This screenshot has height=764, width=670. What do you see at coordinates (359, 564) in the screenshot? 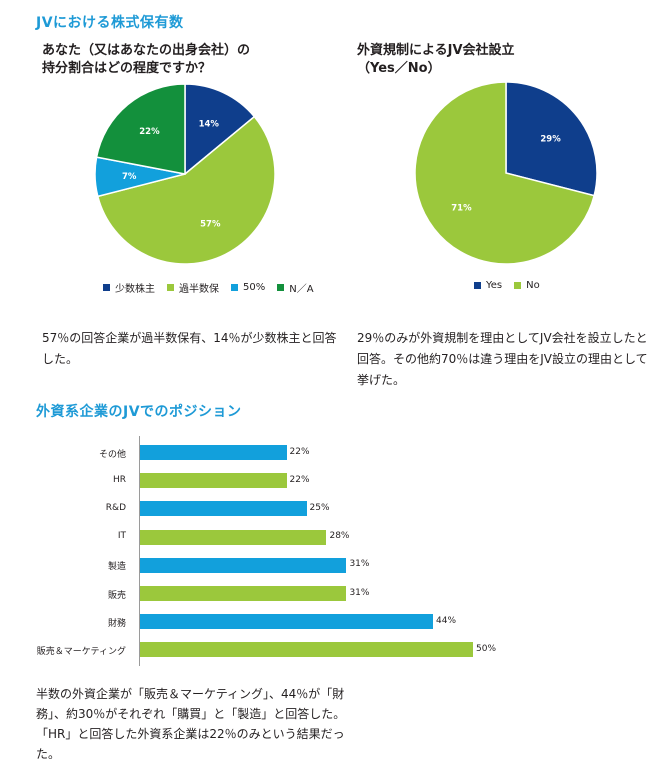
I see `bar-value-label-4: 31%` at bounding box center [359, 564].